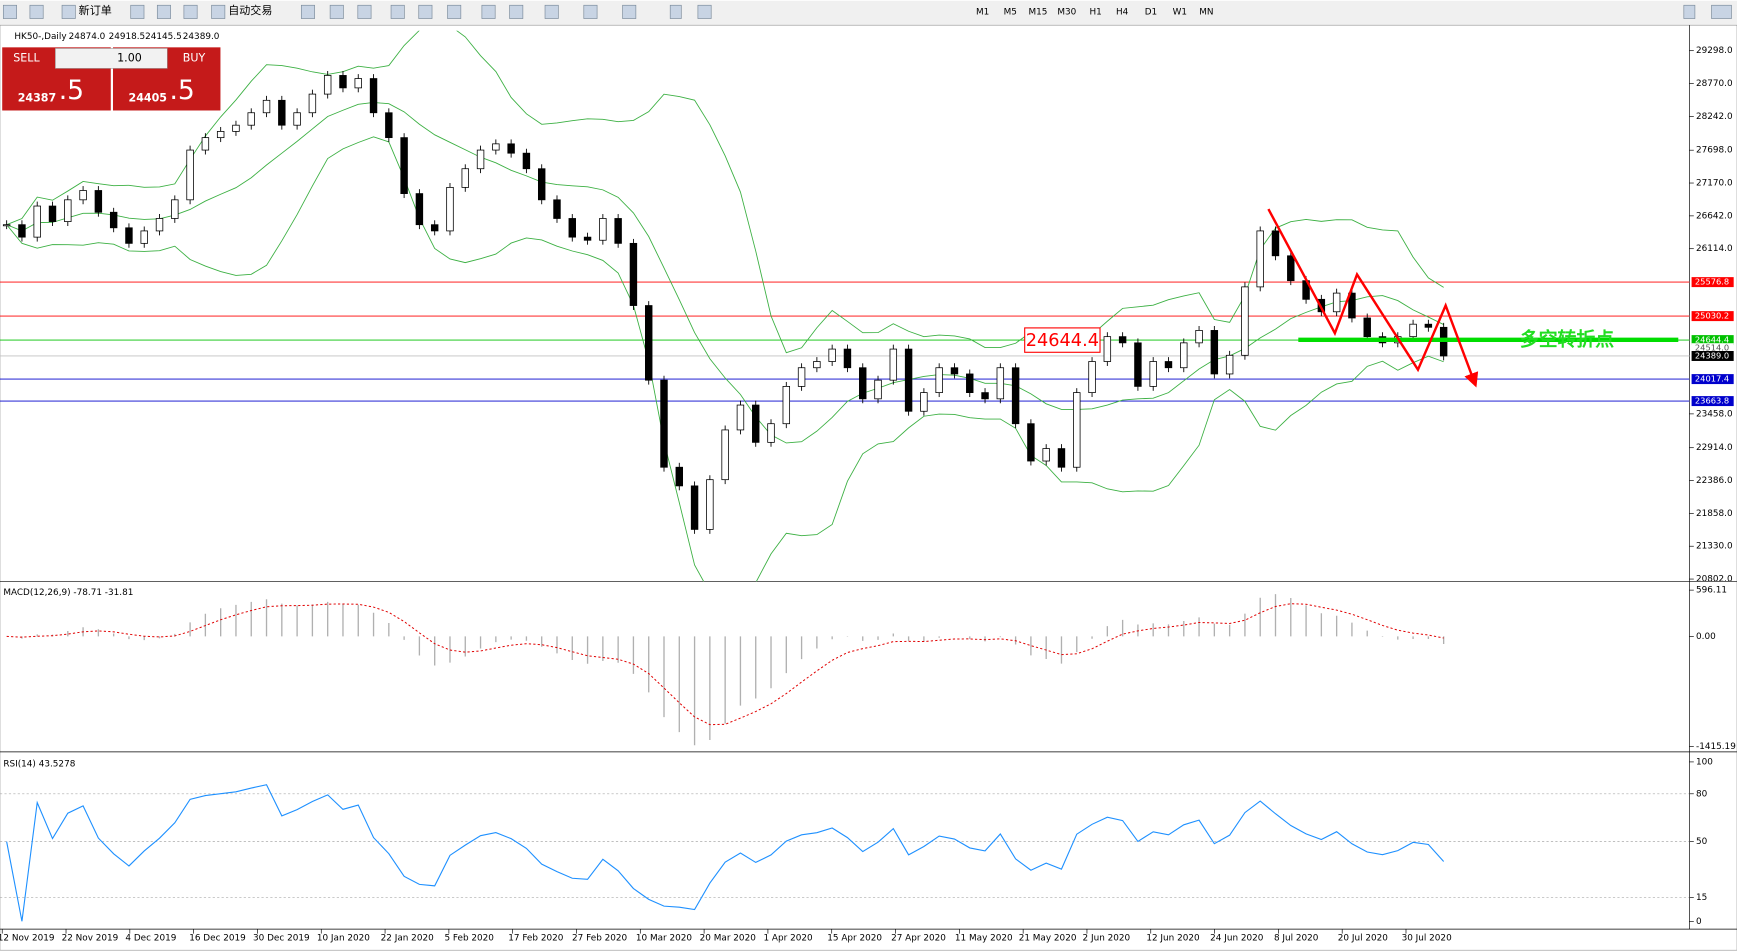 The width and height of the screenshot is (1737, 951). I want to click on date-label: 20 Jul 2020, so click(1363, 938).